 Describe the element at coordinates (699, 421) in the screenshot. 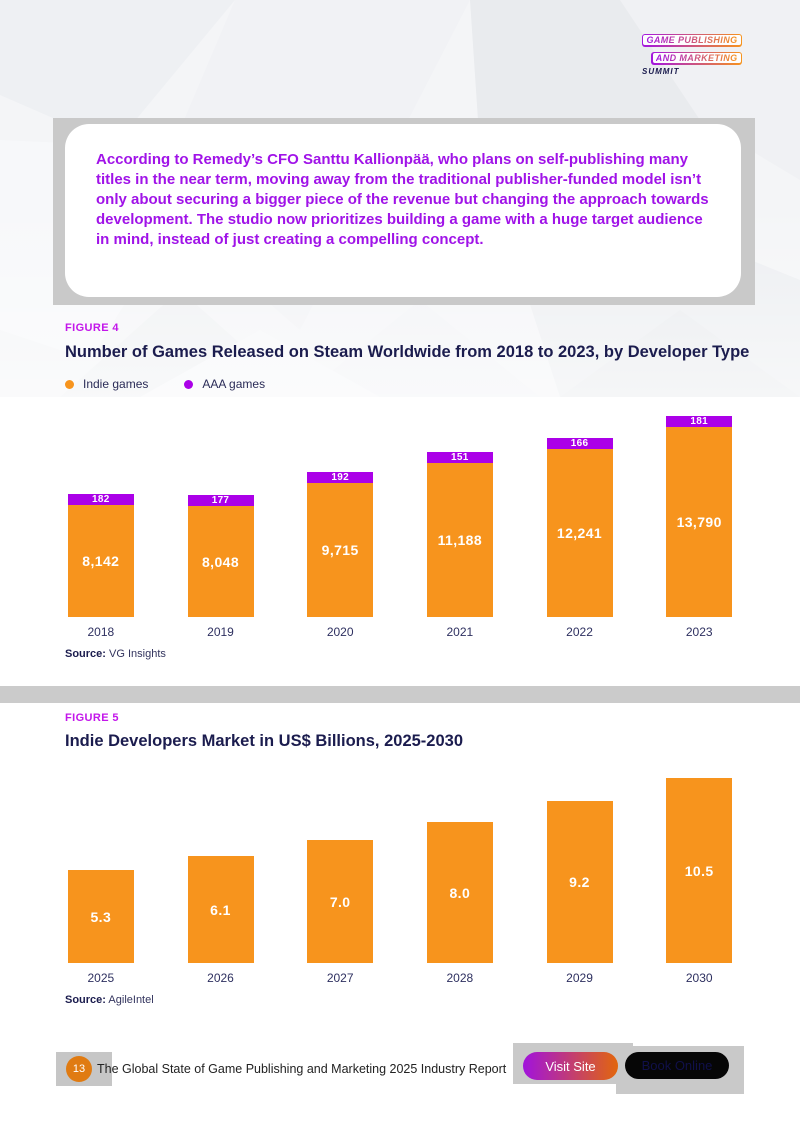

I see `bar-segment-aaa-2023: 181` at that location.